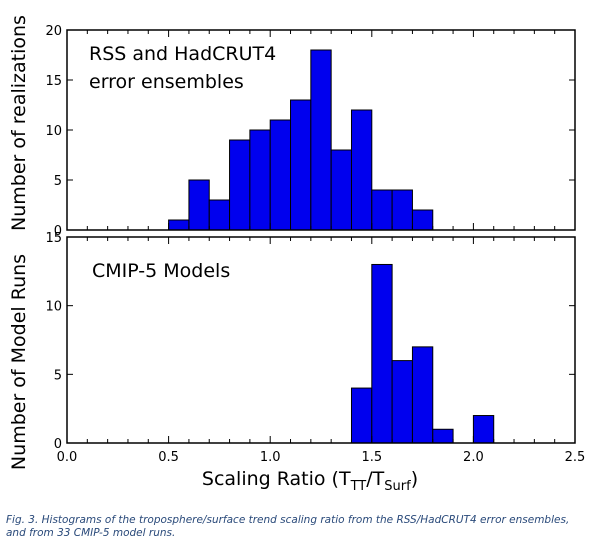  Describe the element at coordinates (375, 479) in the screenshot. I see `x-axis-label-mid: /T` at that location.